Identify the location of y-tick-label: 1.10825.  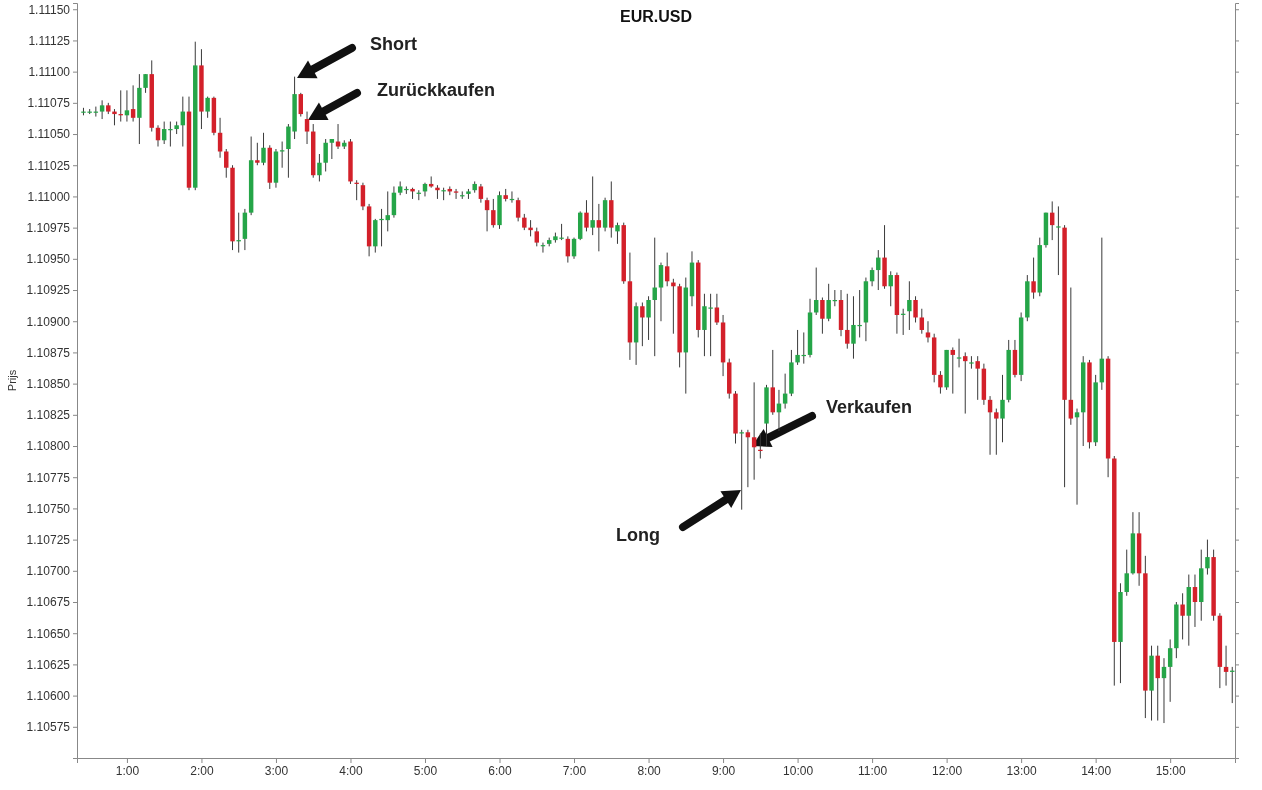
(48, 415).